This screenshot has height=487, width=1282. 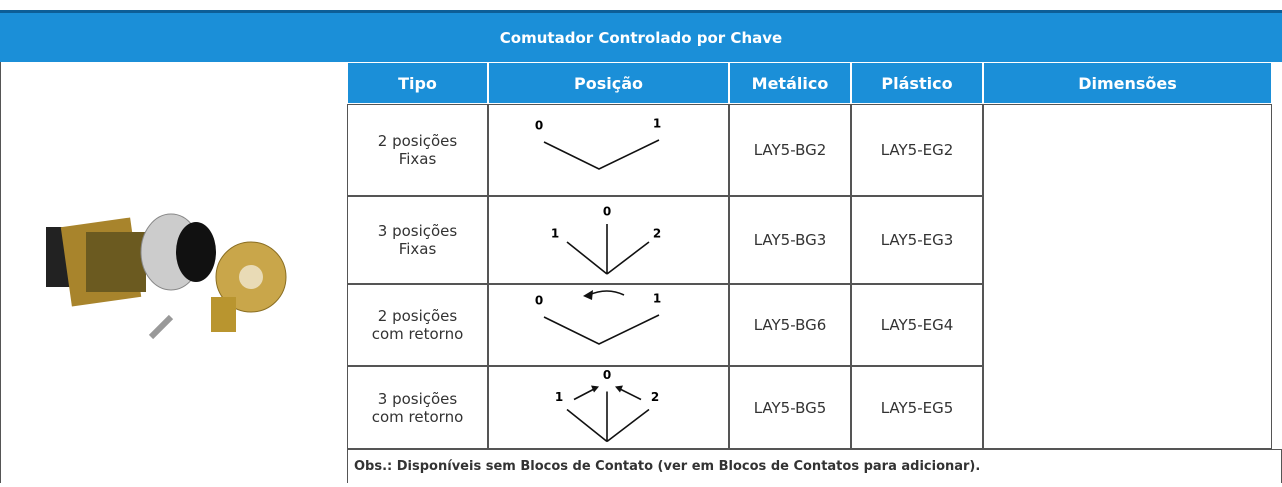 What do you see at coordinates (790, 240) in the screenshot?
I see `metal-code: LAY5-BG3` at bounding box center [790, 240].